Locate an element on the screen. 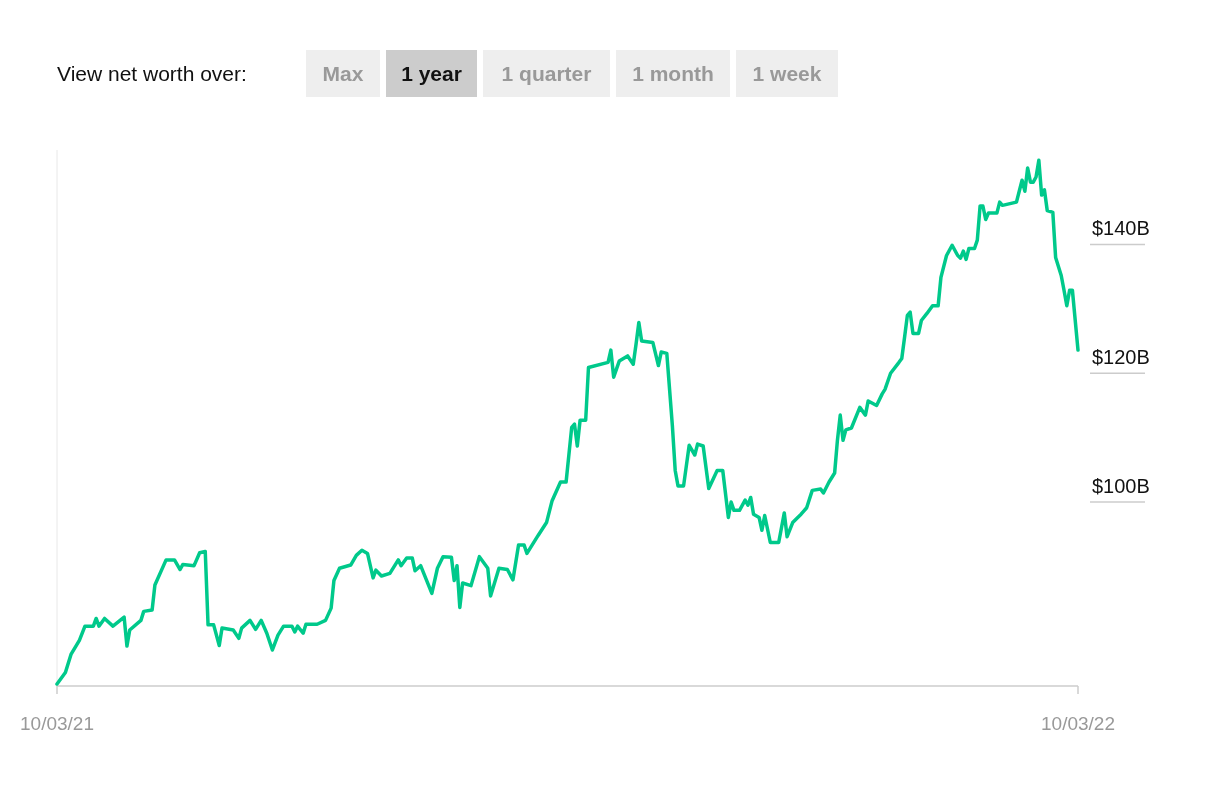 The height and width of the screenshot is (786, 1219). button: 1 quarter is located at coordinates (546, 73).